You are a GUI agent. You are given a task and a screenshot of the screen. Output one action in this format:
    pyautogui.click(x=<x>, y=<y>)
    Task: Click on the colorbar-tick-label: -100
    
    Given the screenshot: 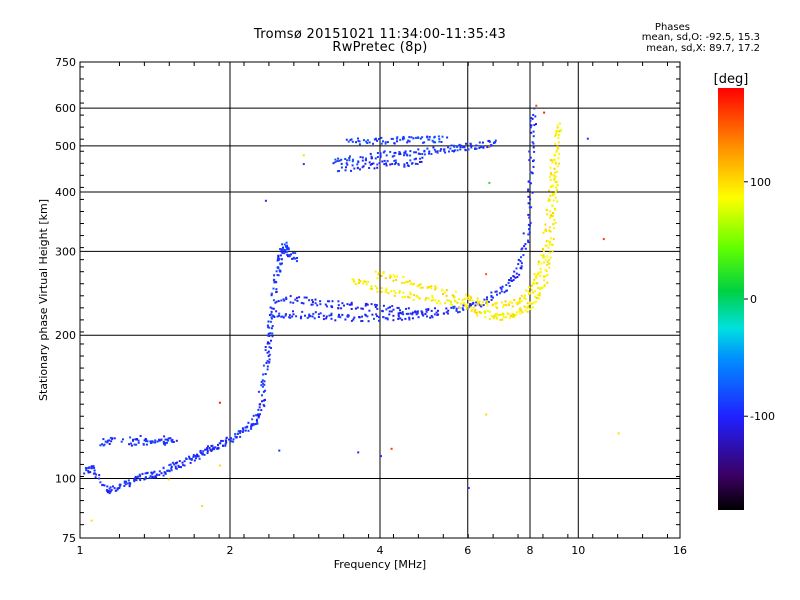 What is the action you would take?
    pyautogui.click(x=762, y=416)
    